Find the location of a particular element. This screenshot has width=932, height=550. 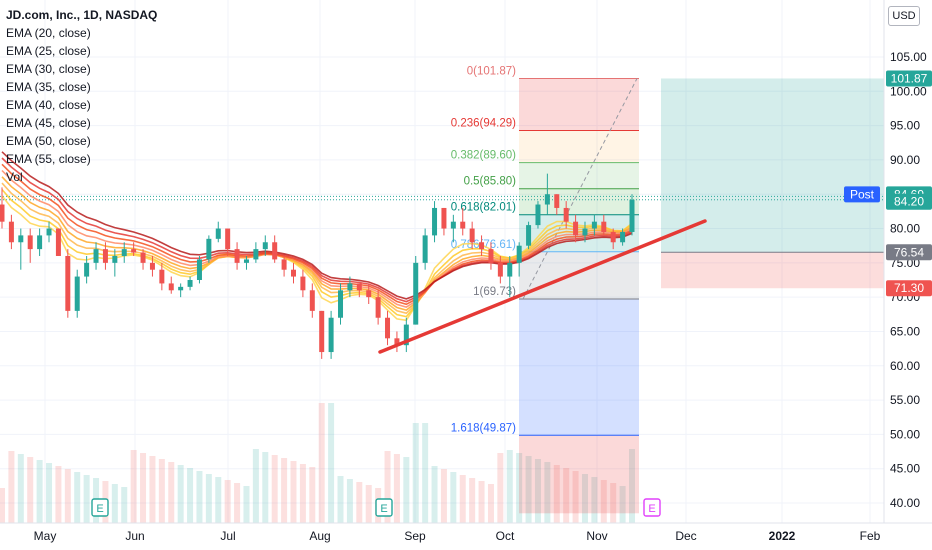

price-label-text: 101.87 is located at coordinates (909, 78).